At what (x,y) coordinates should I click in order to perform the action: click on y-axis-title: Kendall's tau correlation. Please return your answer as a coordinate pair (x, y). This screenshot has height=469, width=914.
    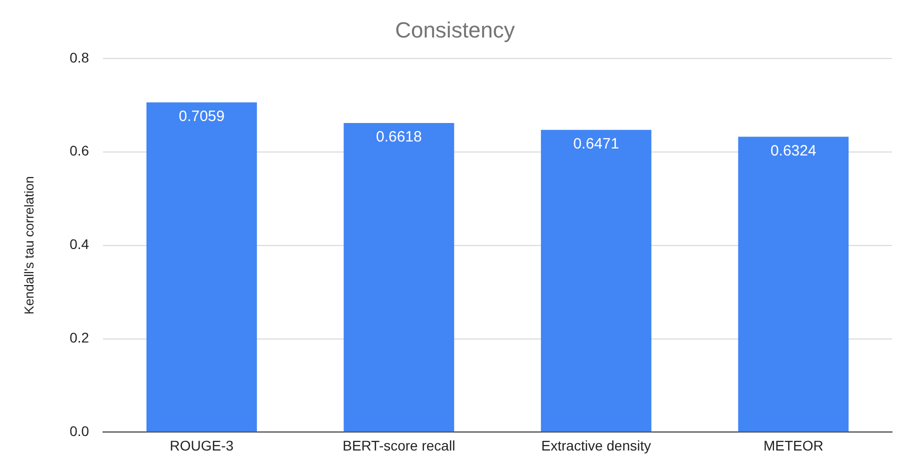
    Looking at the image, I should click on (28, 245).